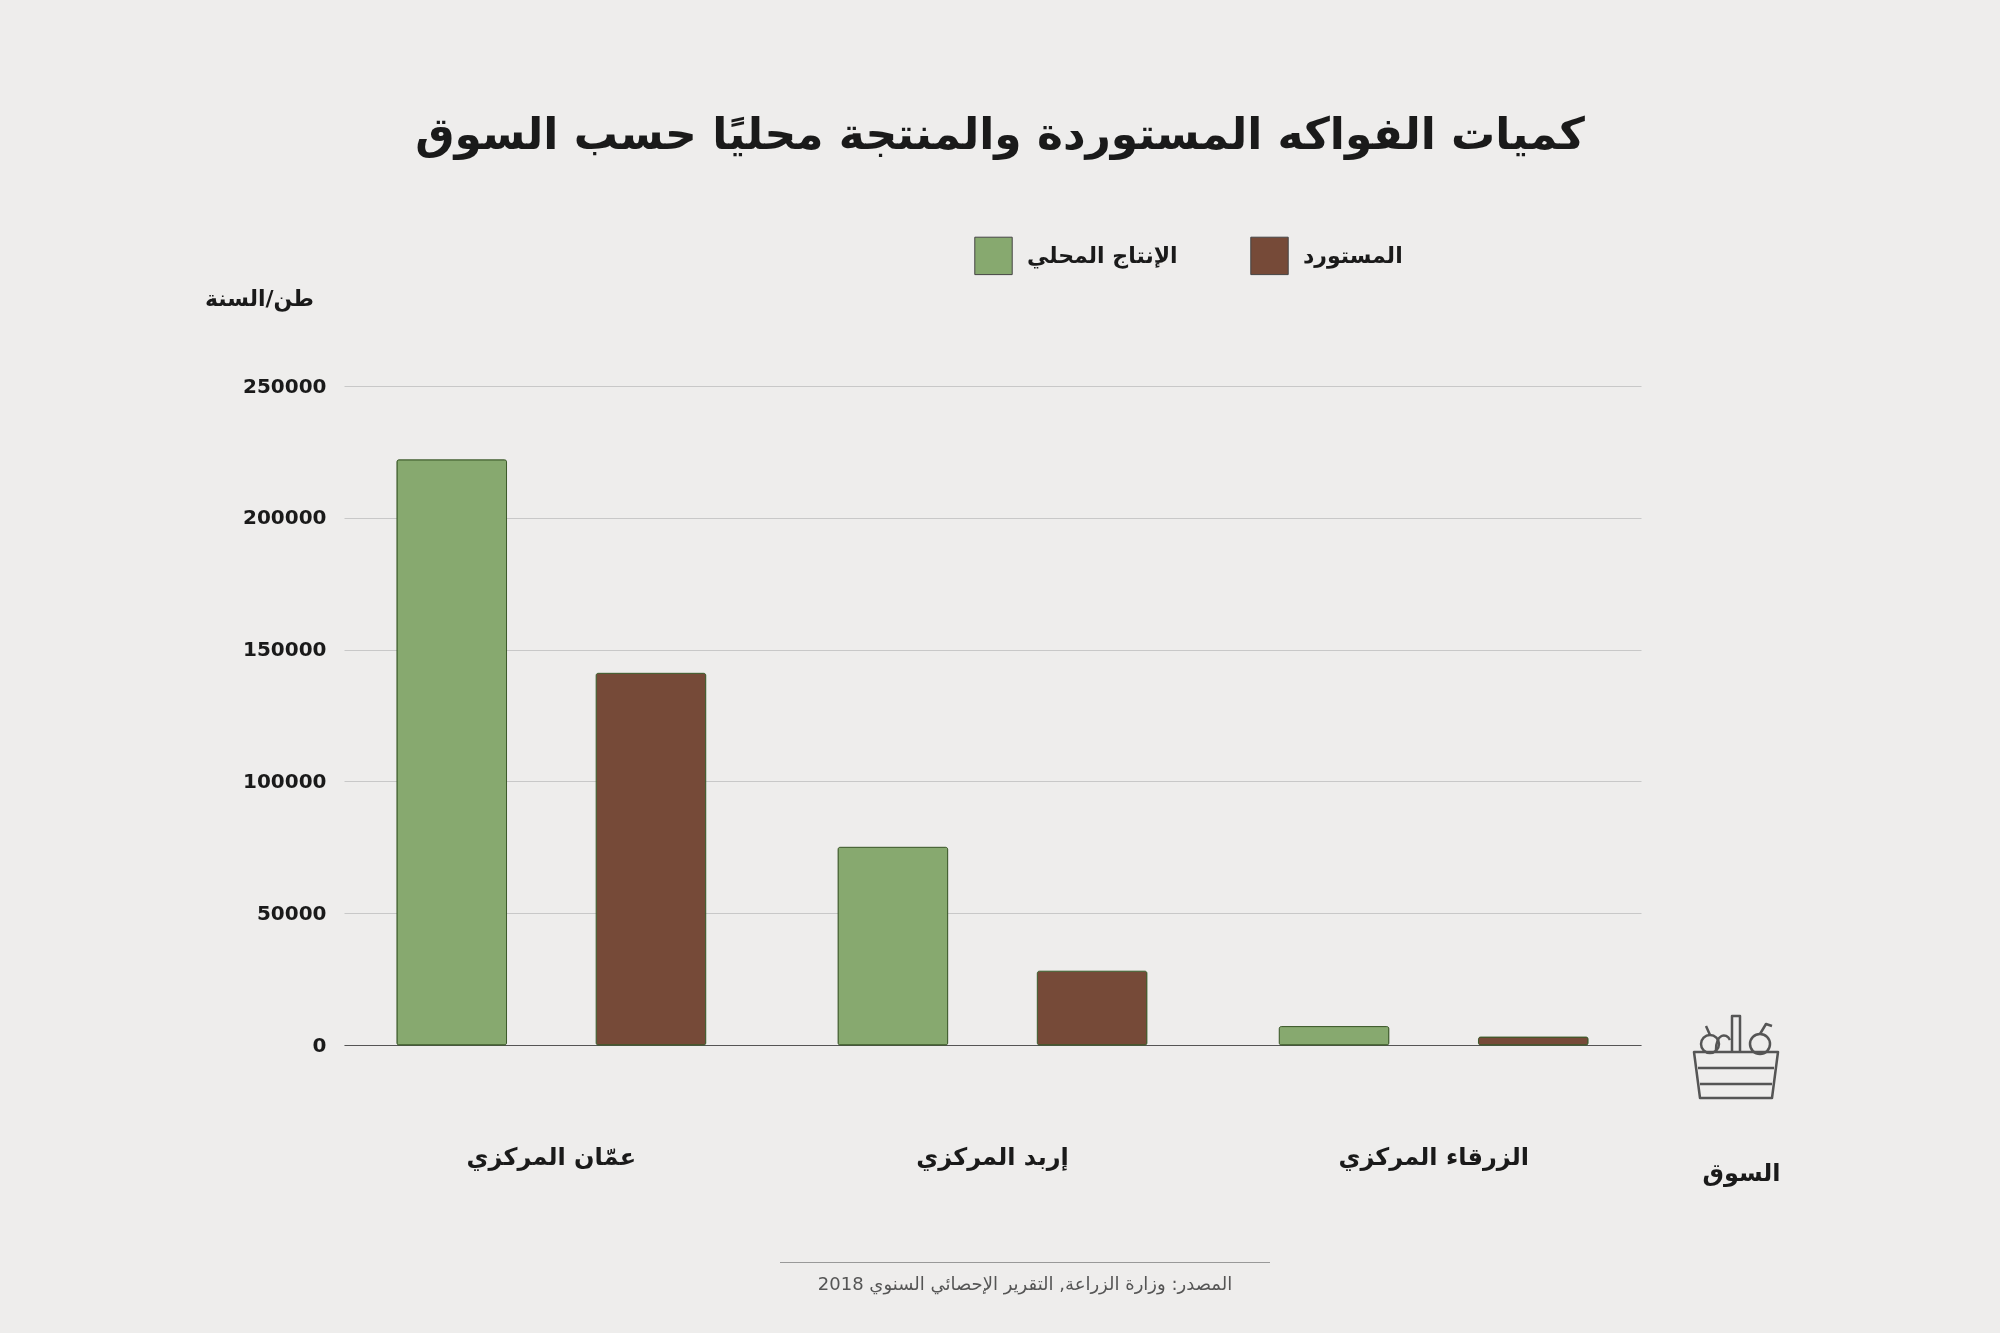 The height and width of the screenshot is (1333, 2000). Describe the element at coordinates (1353, 255) in the screenshot. I see `legend-label: المستورد` at that location.